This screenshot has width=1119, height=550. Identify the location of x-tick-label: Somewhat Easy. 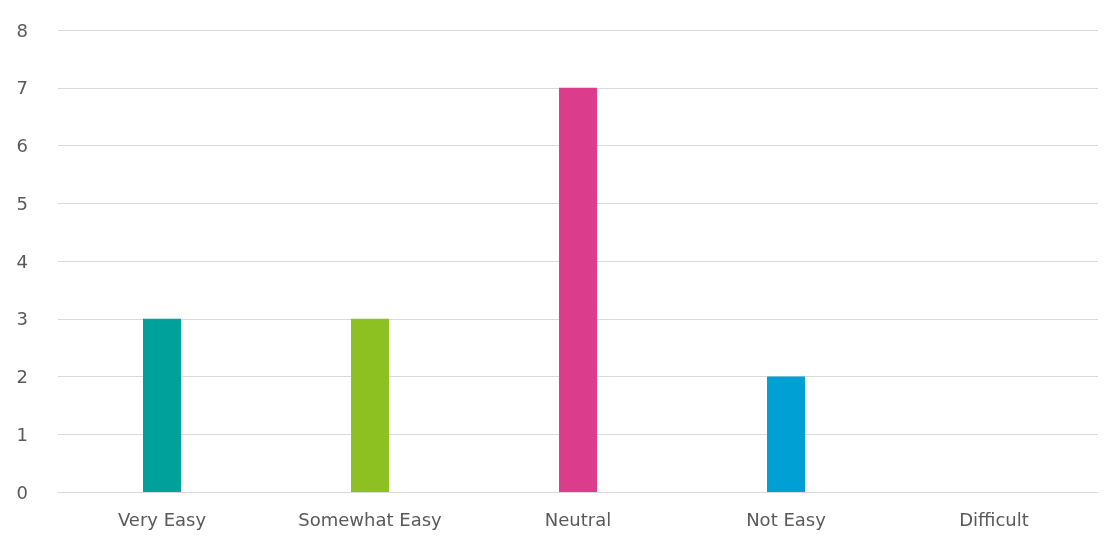
(370, 519).